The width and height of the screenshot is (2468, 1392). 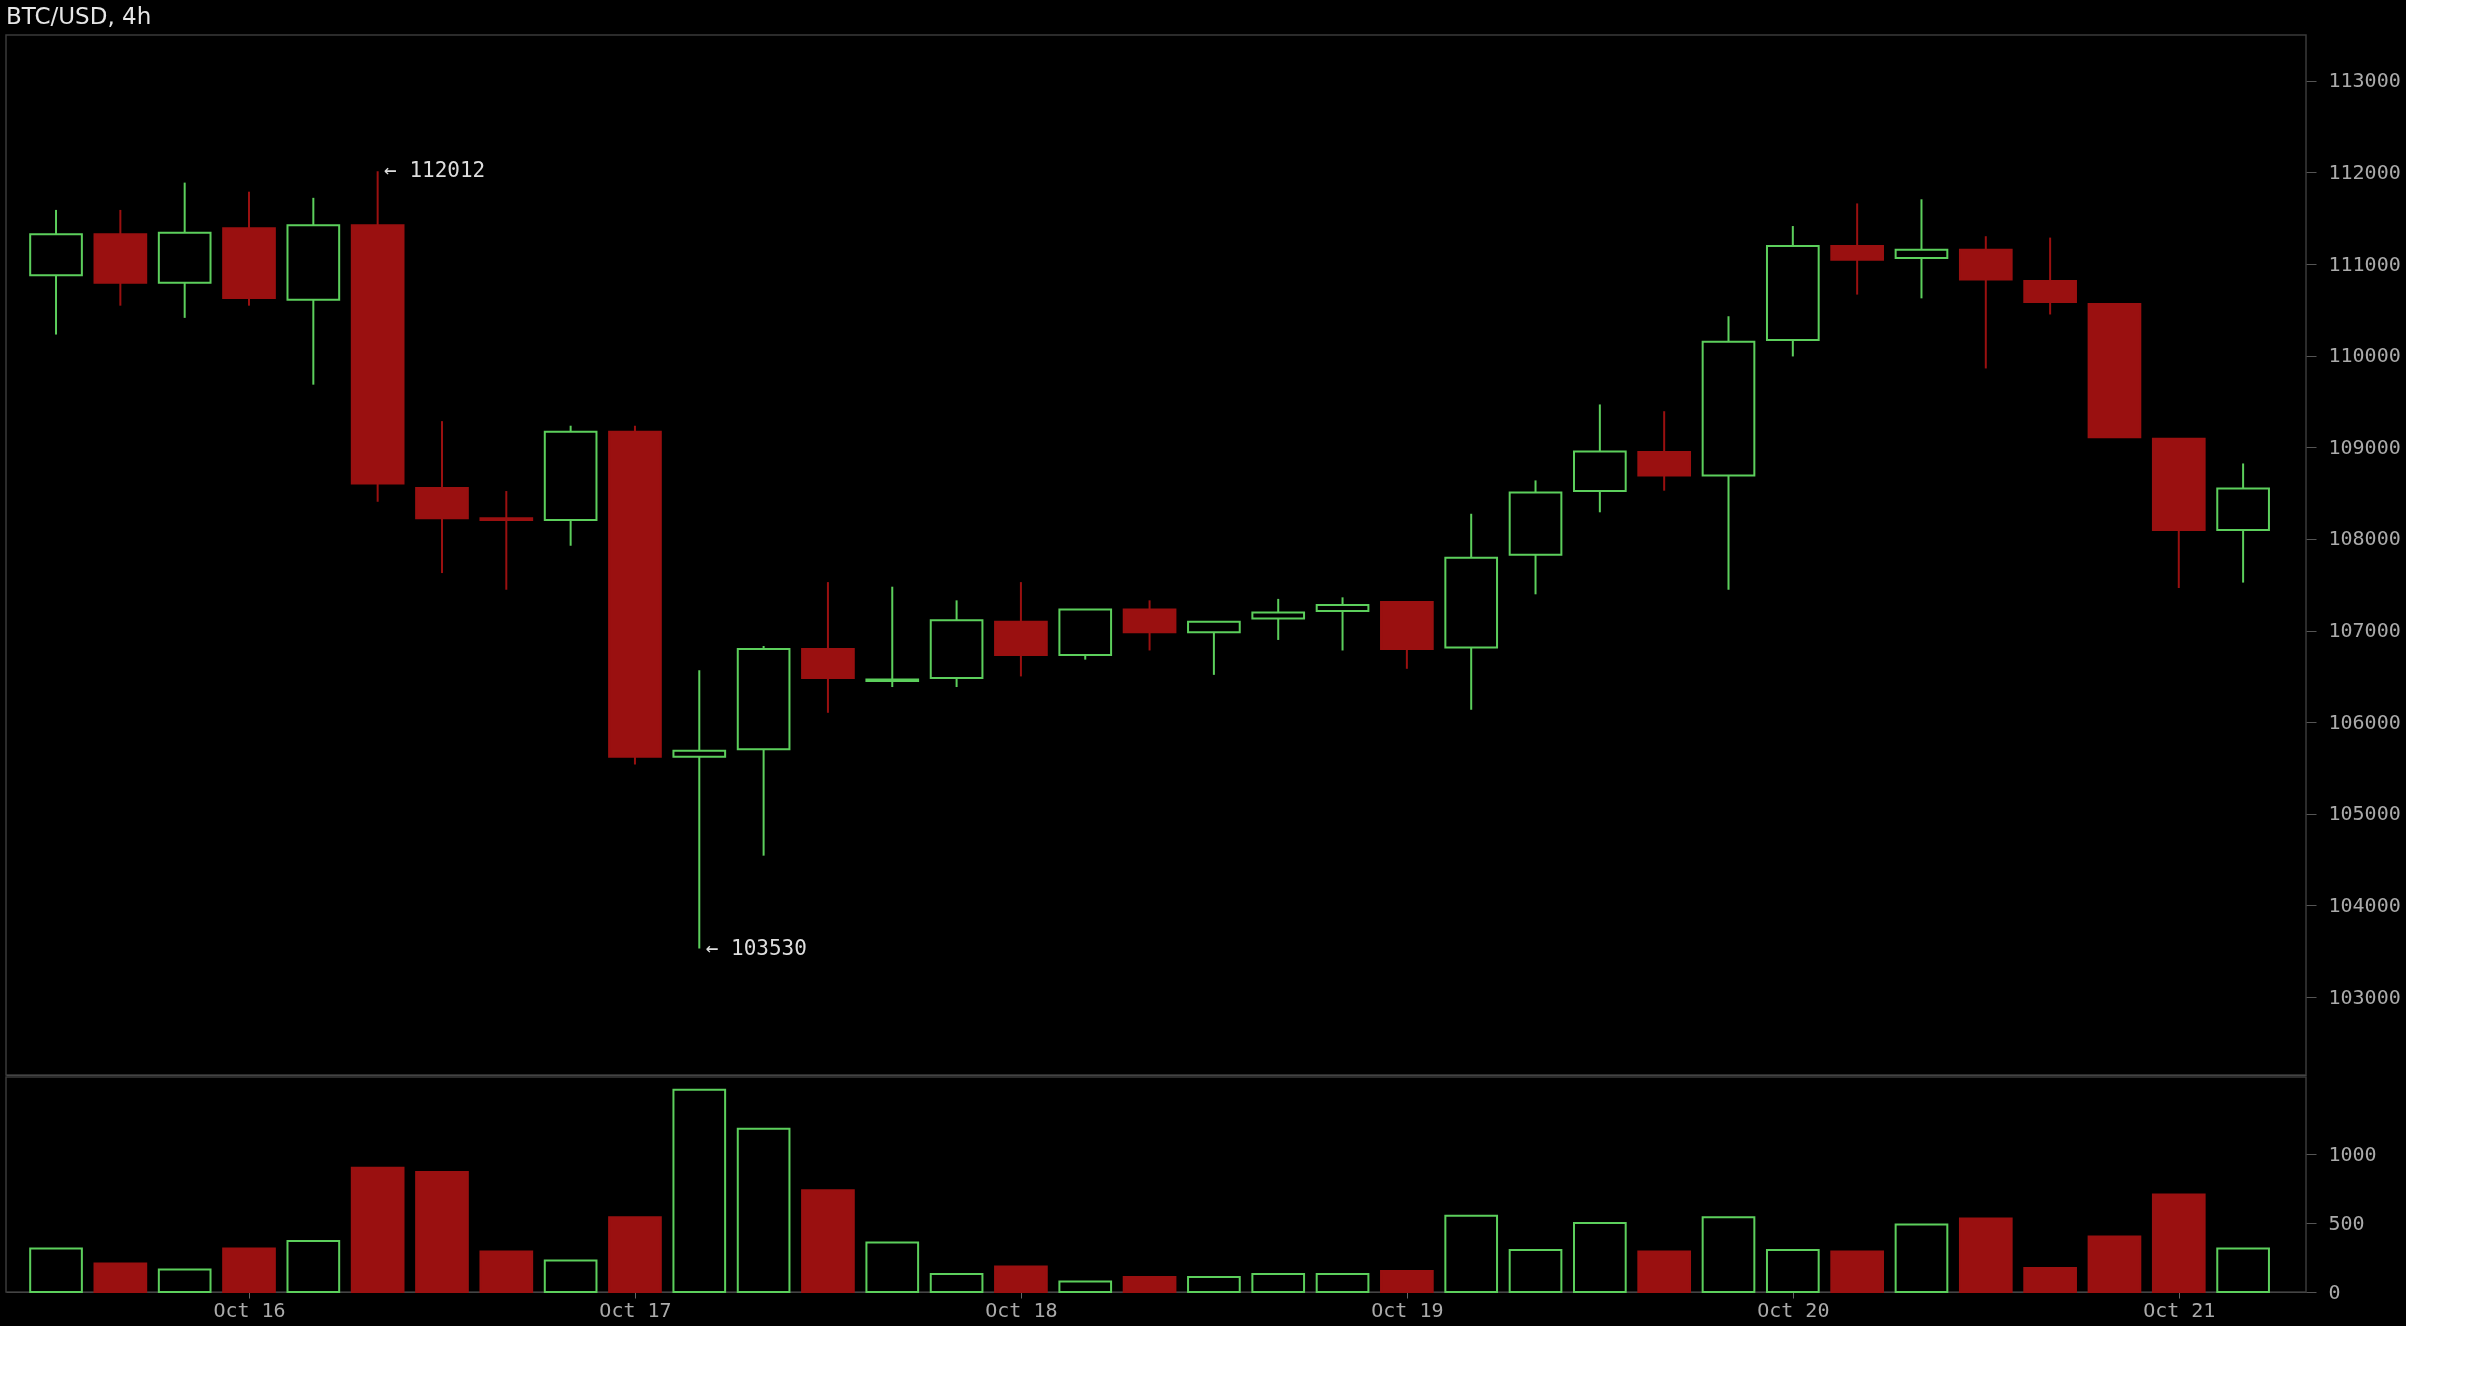 I want to click on y-tick-label: 112000, so click(x=2364, y=171).